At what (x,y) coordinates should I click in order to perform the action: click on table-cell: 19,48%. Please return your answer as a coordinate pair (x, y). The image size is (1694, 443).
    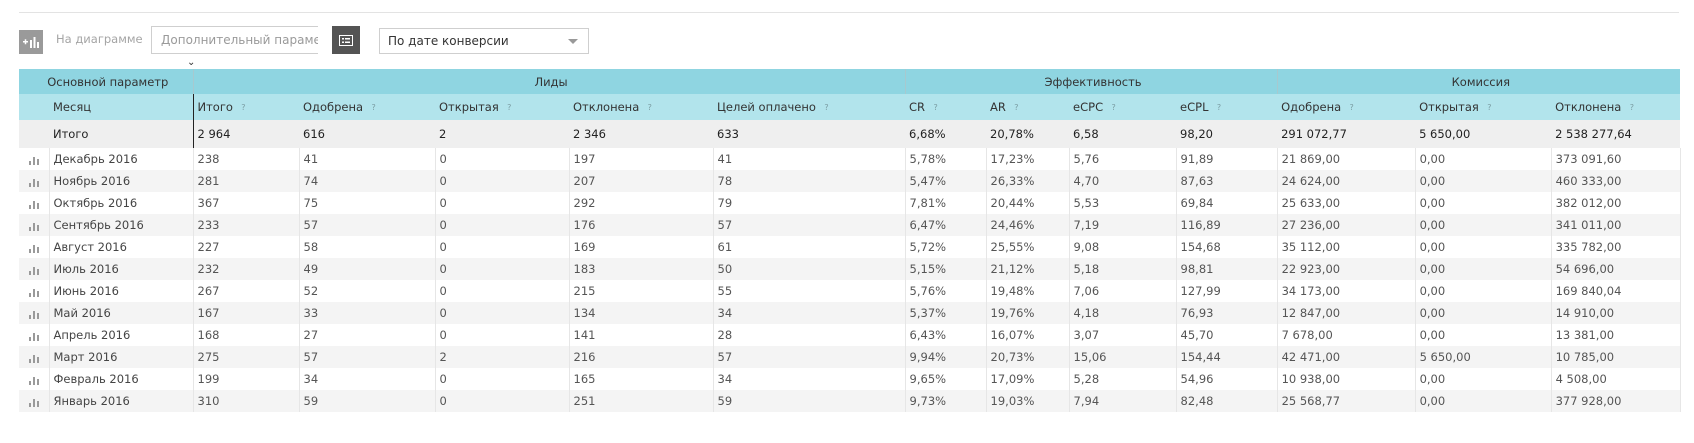
    Looking at the image, I should click on (1028, 291).